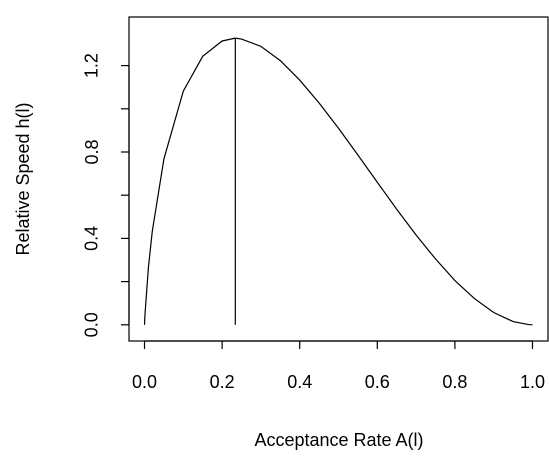 This screenshot has width=549, height=459. Describe the element at coordinates (92, 324) in the screenshot. I see `y-tick-label: 0.0` at that location.